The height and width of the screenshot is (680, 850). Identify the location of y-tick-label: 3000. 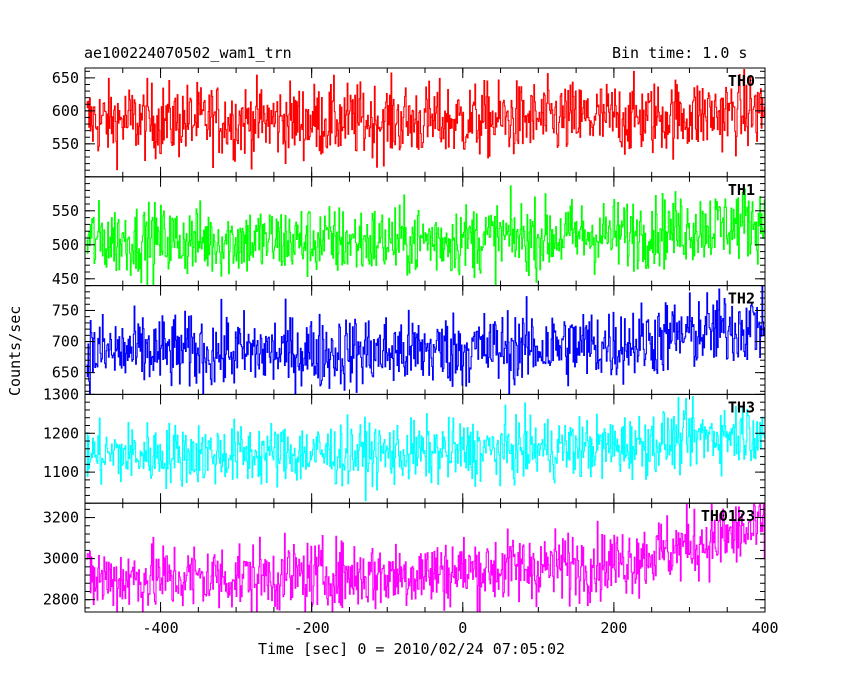
(61, 559).